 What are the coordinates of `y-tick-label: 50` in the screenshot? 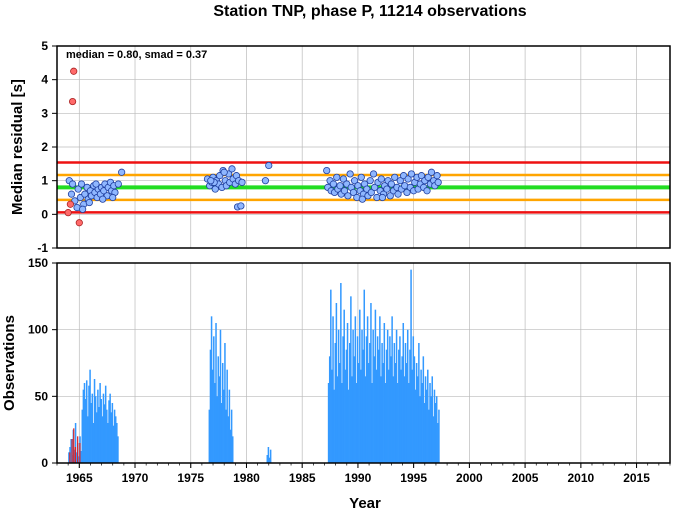 It's located at (42, 396).